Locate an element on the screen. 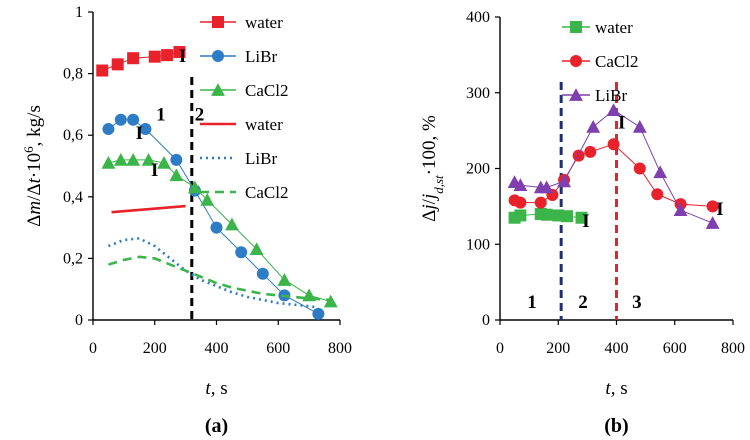 The image size is (750, 440). ylabel-part: / is located at coordinates (429, 201).